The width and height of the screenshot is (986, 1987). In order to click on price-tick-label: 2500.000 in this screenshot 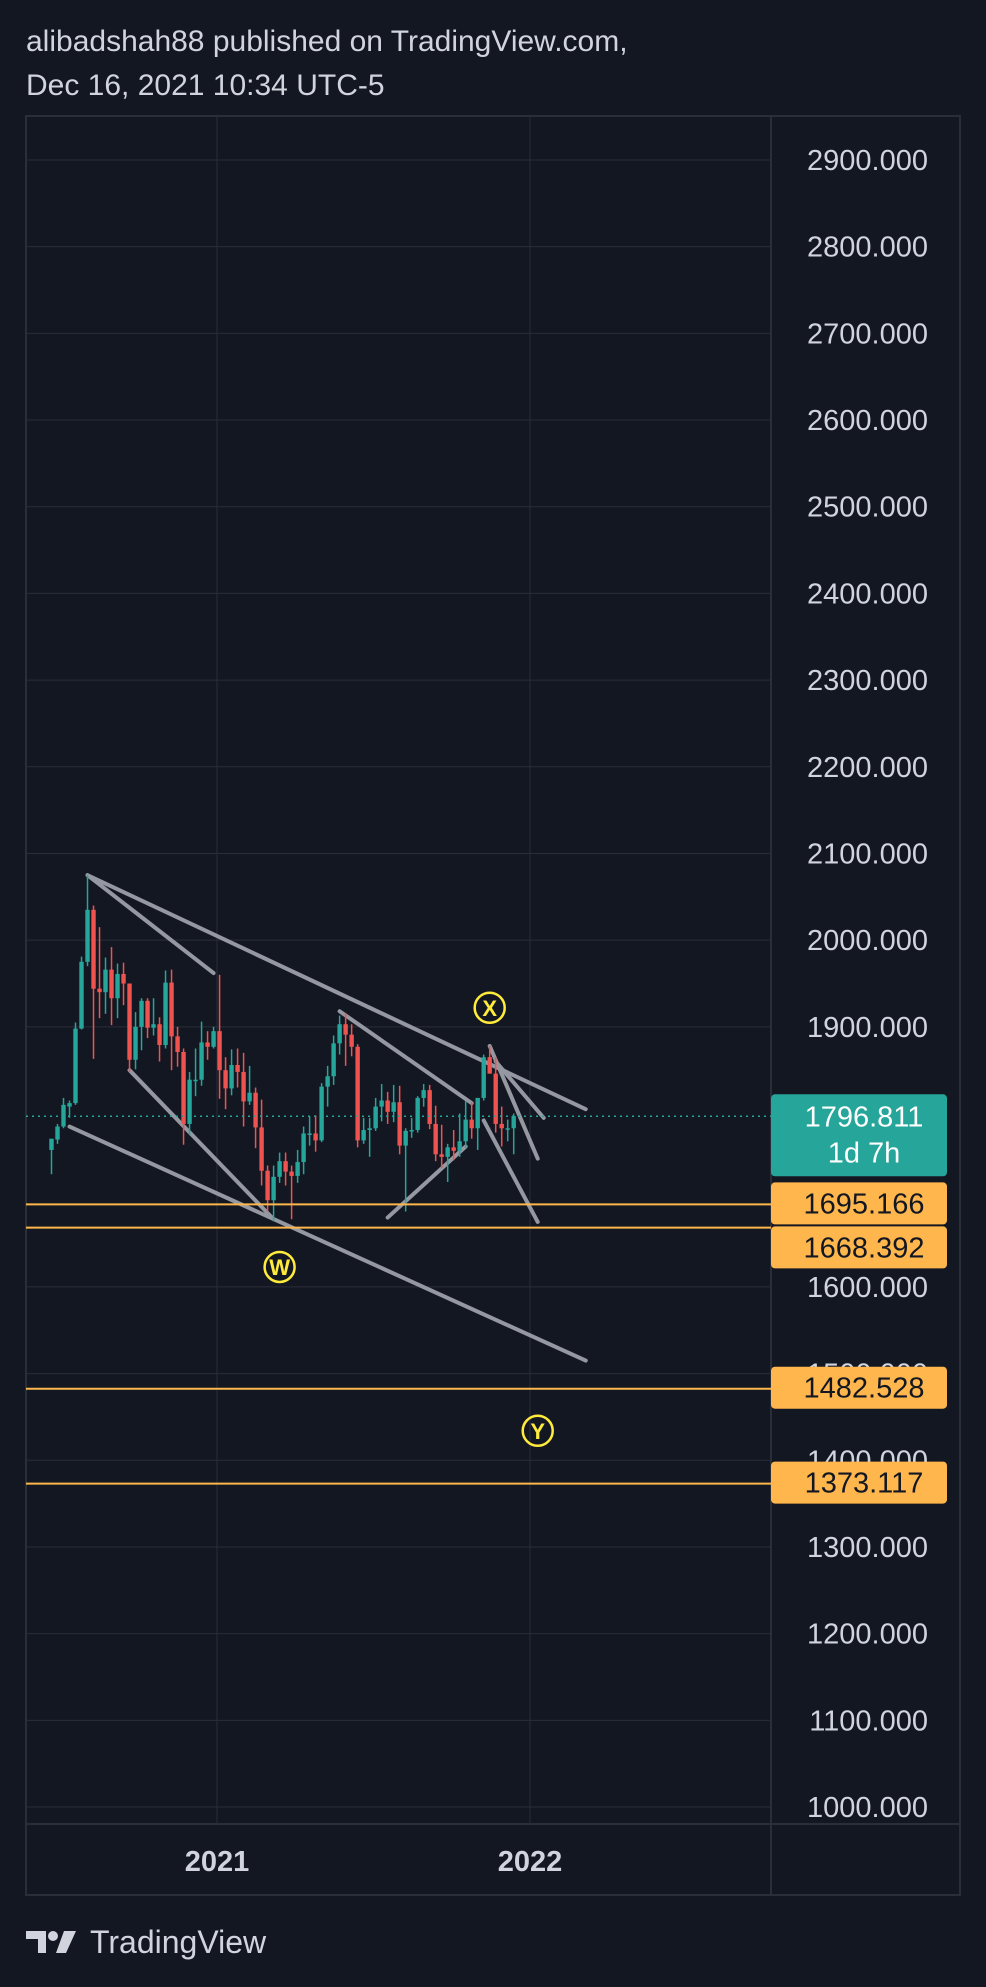, I will do `click(867, 508)`.